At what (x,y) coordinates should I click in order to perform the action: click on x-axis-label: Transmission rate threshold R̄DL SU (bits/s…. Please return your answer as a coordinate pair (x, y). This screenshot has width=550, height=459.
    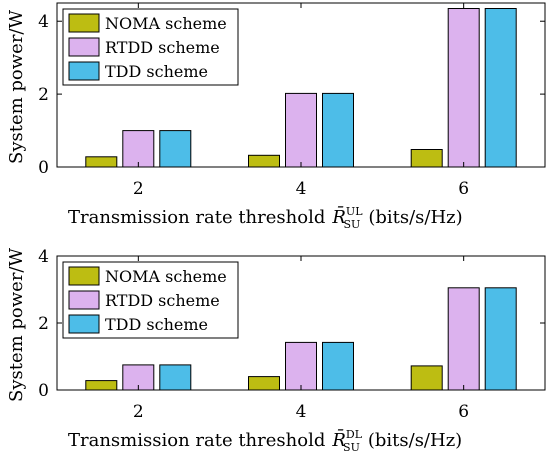
    Looking at the image, I should click on (265, 441).